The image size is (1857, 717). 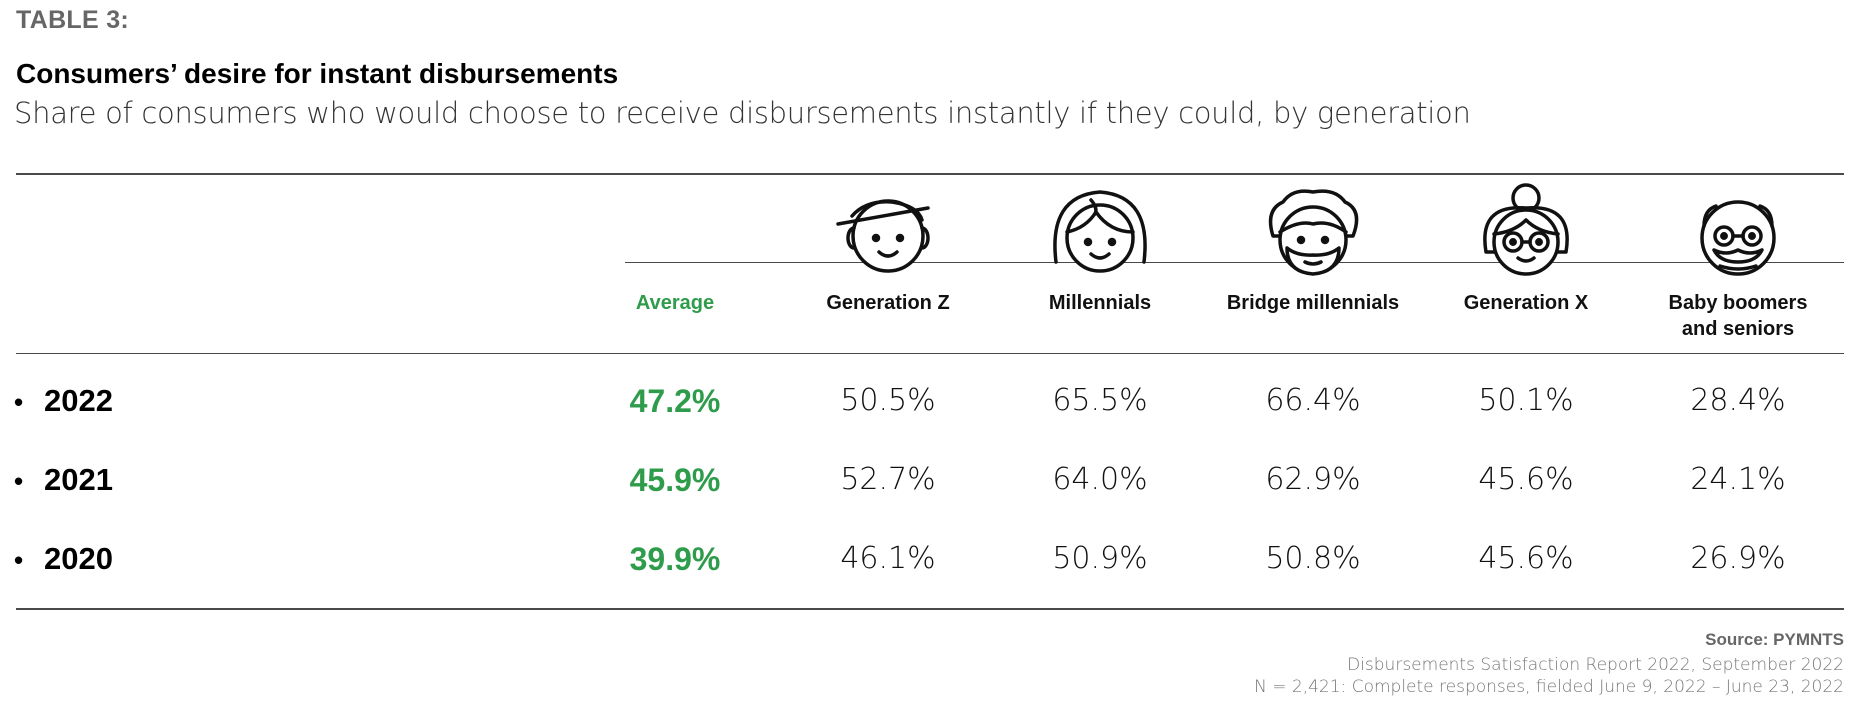 I want to click on table-cell: 24.1%, so click(x=1738, y=479).